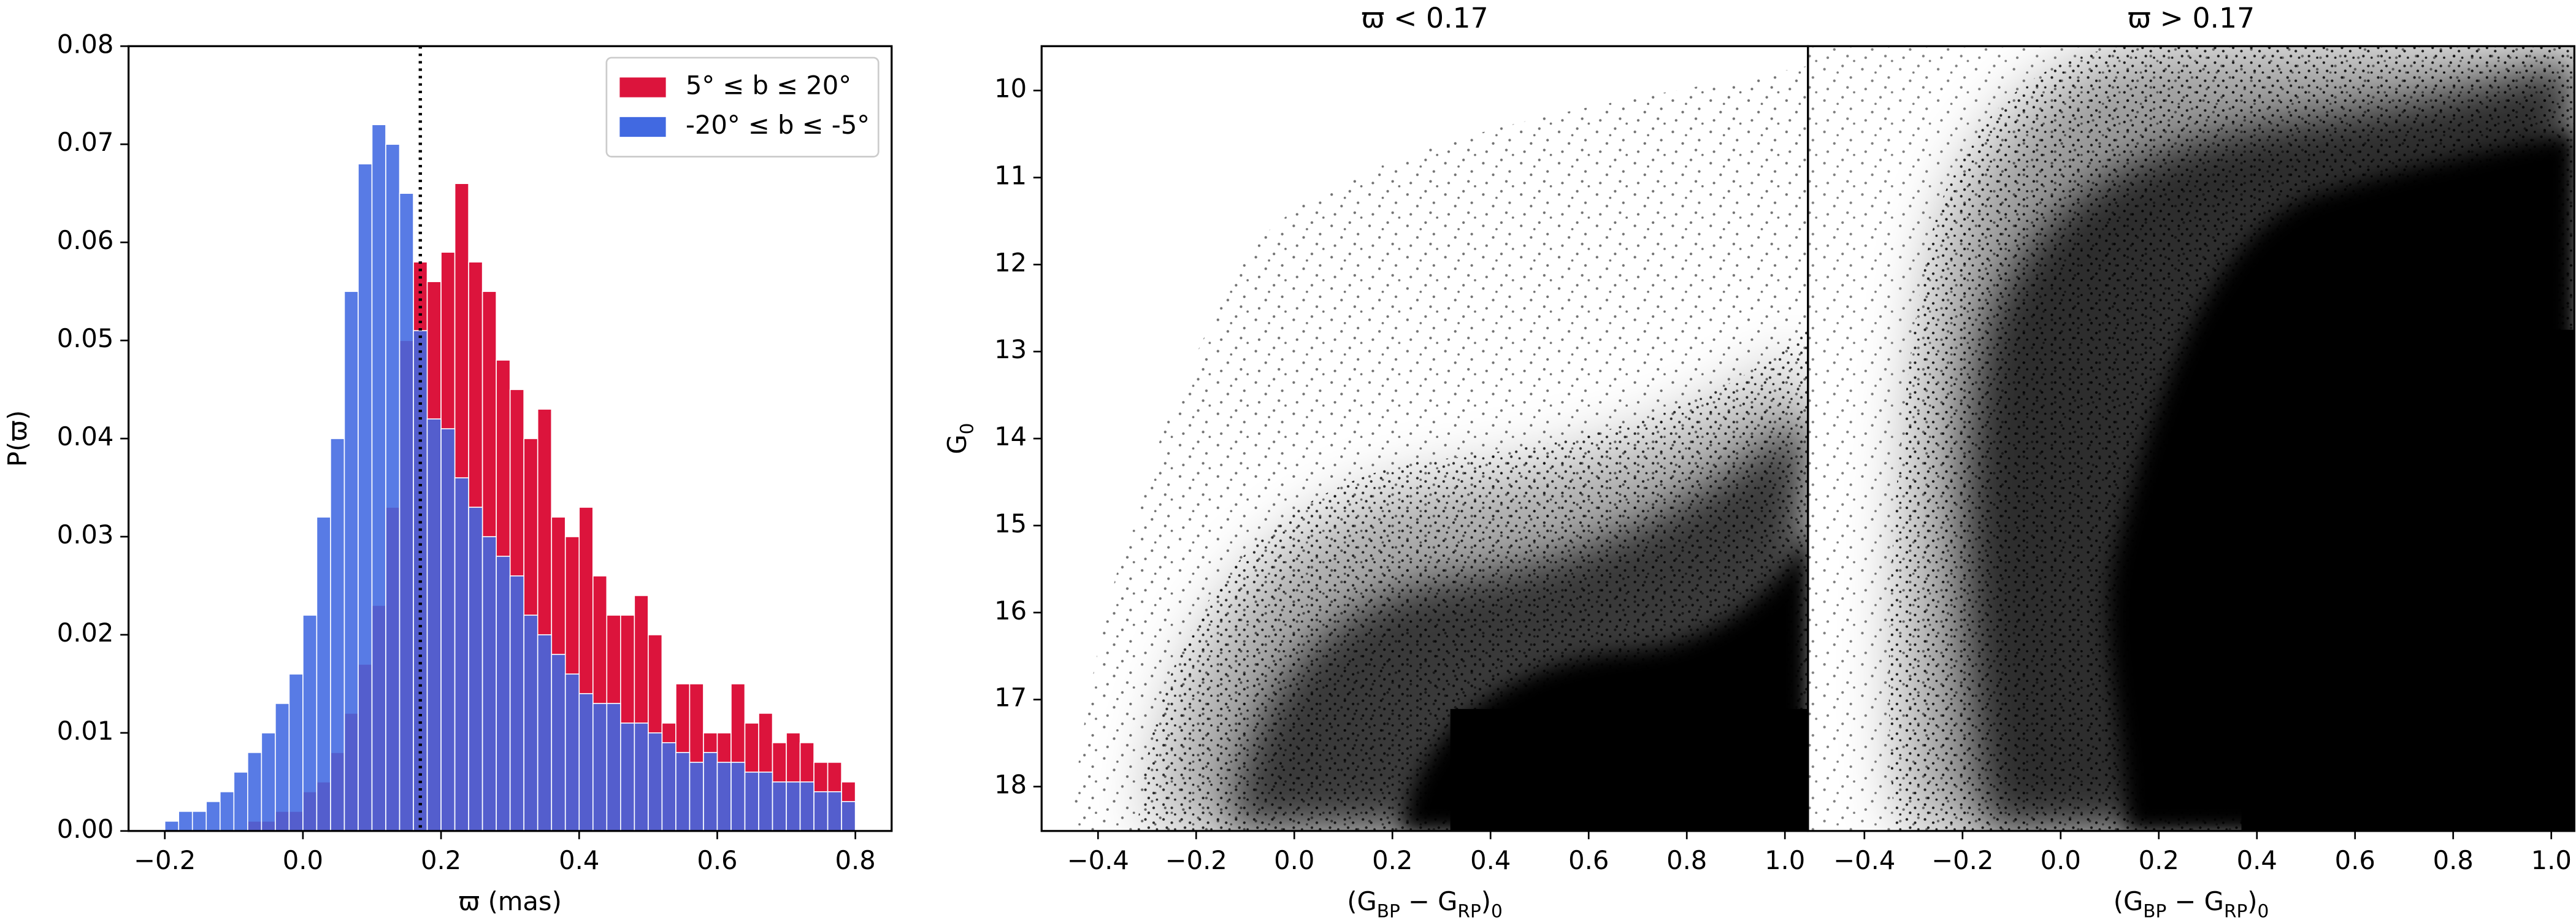 The height and width of the screenshot is (920, 2576). I want to click on y-tick-label: 0.08, so click(85, 44).